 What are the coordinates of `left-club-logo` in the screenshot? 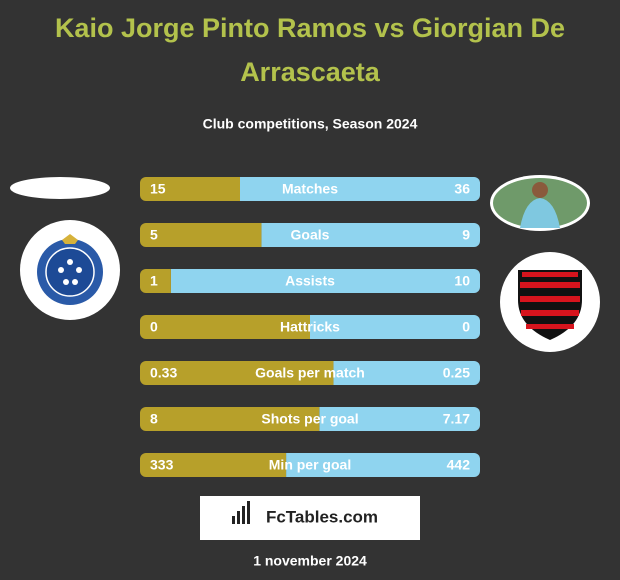 It's located at (70, 270).